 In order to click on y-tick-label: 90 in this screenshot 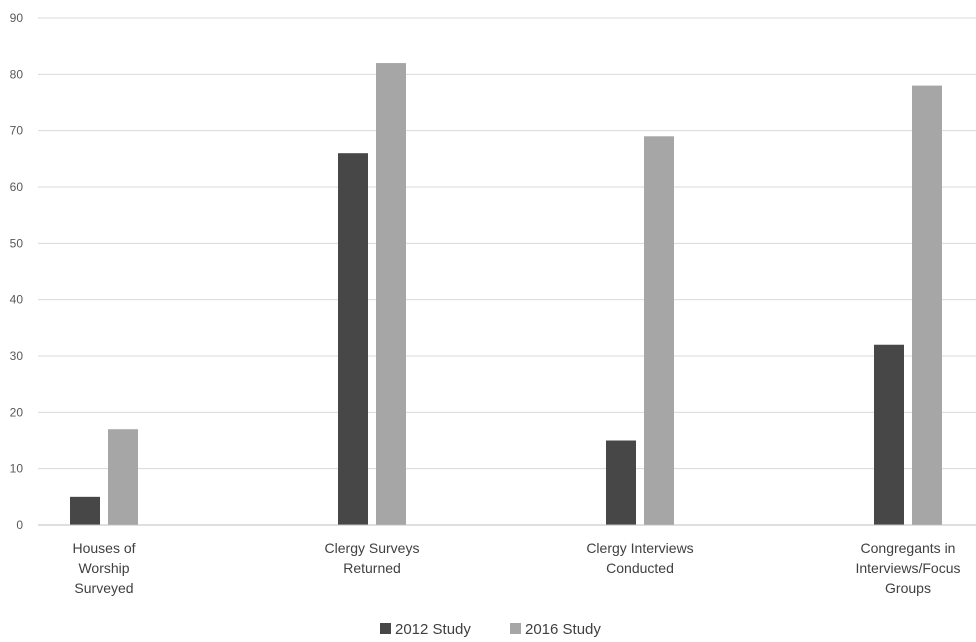, I will do `click(17, 18)`.